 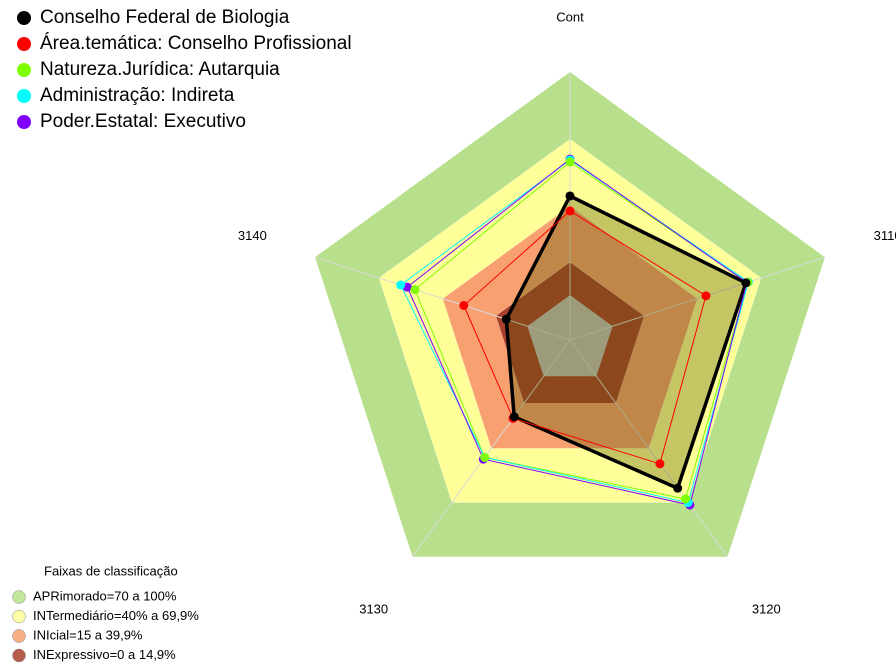 What do you see at coordinates (766, 609) in the screenshot?
I see `axis-label: 3120` at bounding box center [766, 609].